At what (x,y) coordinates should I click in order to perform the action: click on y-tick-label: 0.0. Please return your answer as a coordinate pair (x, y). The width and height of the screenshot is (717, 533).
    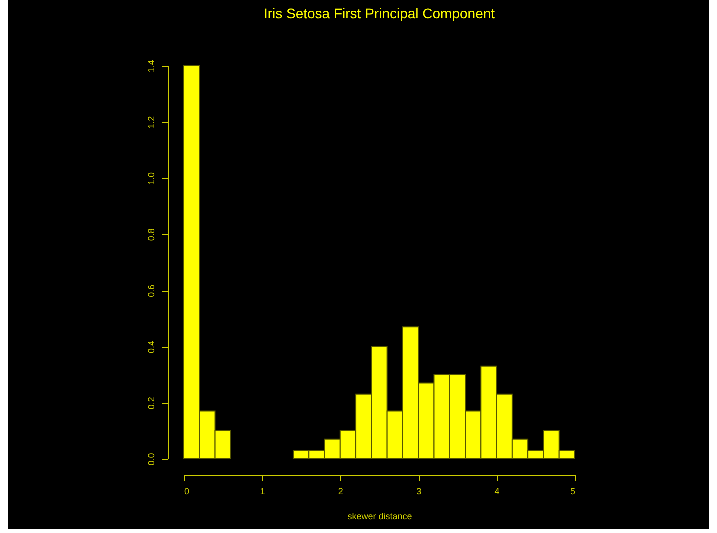
    Looking at the image, I should click on (151, 459).